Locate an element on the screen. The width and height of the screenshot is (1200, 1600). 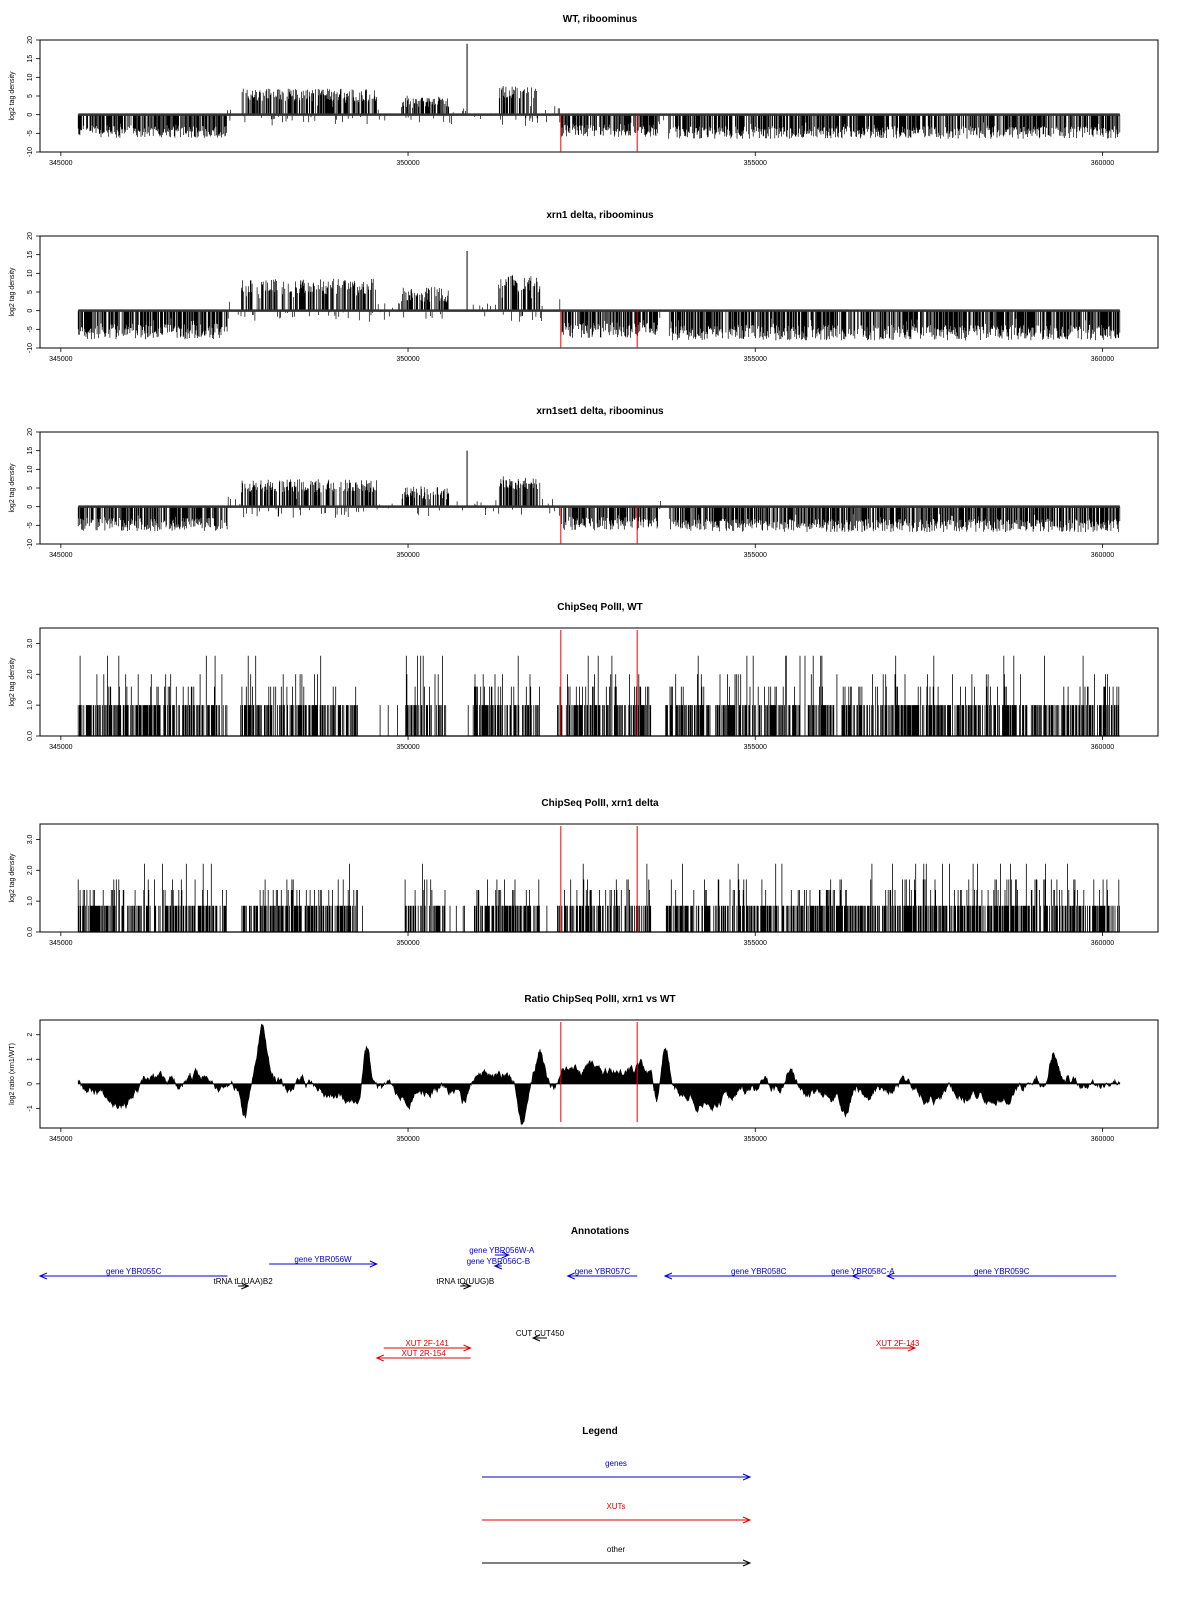
panel-title: ChipSeq PolII, WT is located at coordinates (600, 607).